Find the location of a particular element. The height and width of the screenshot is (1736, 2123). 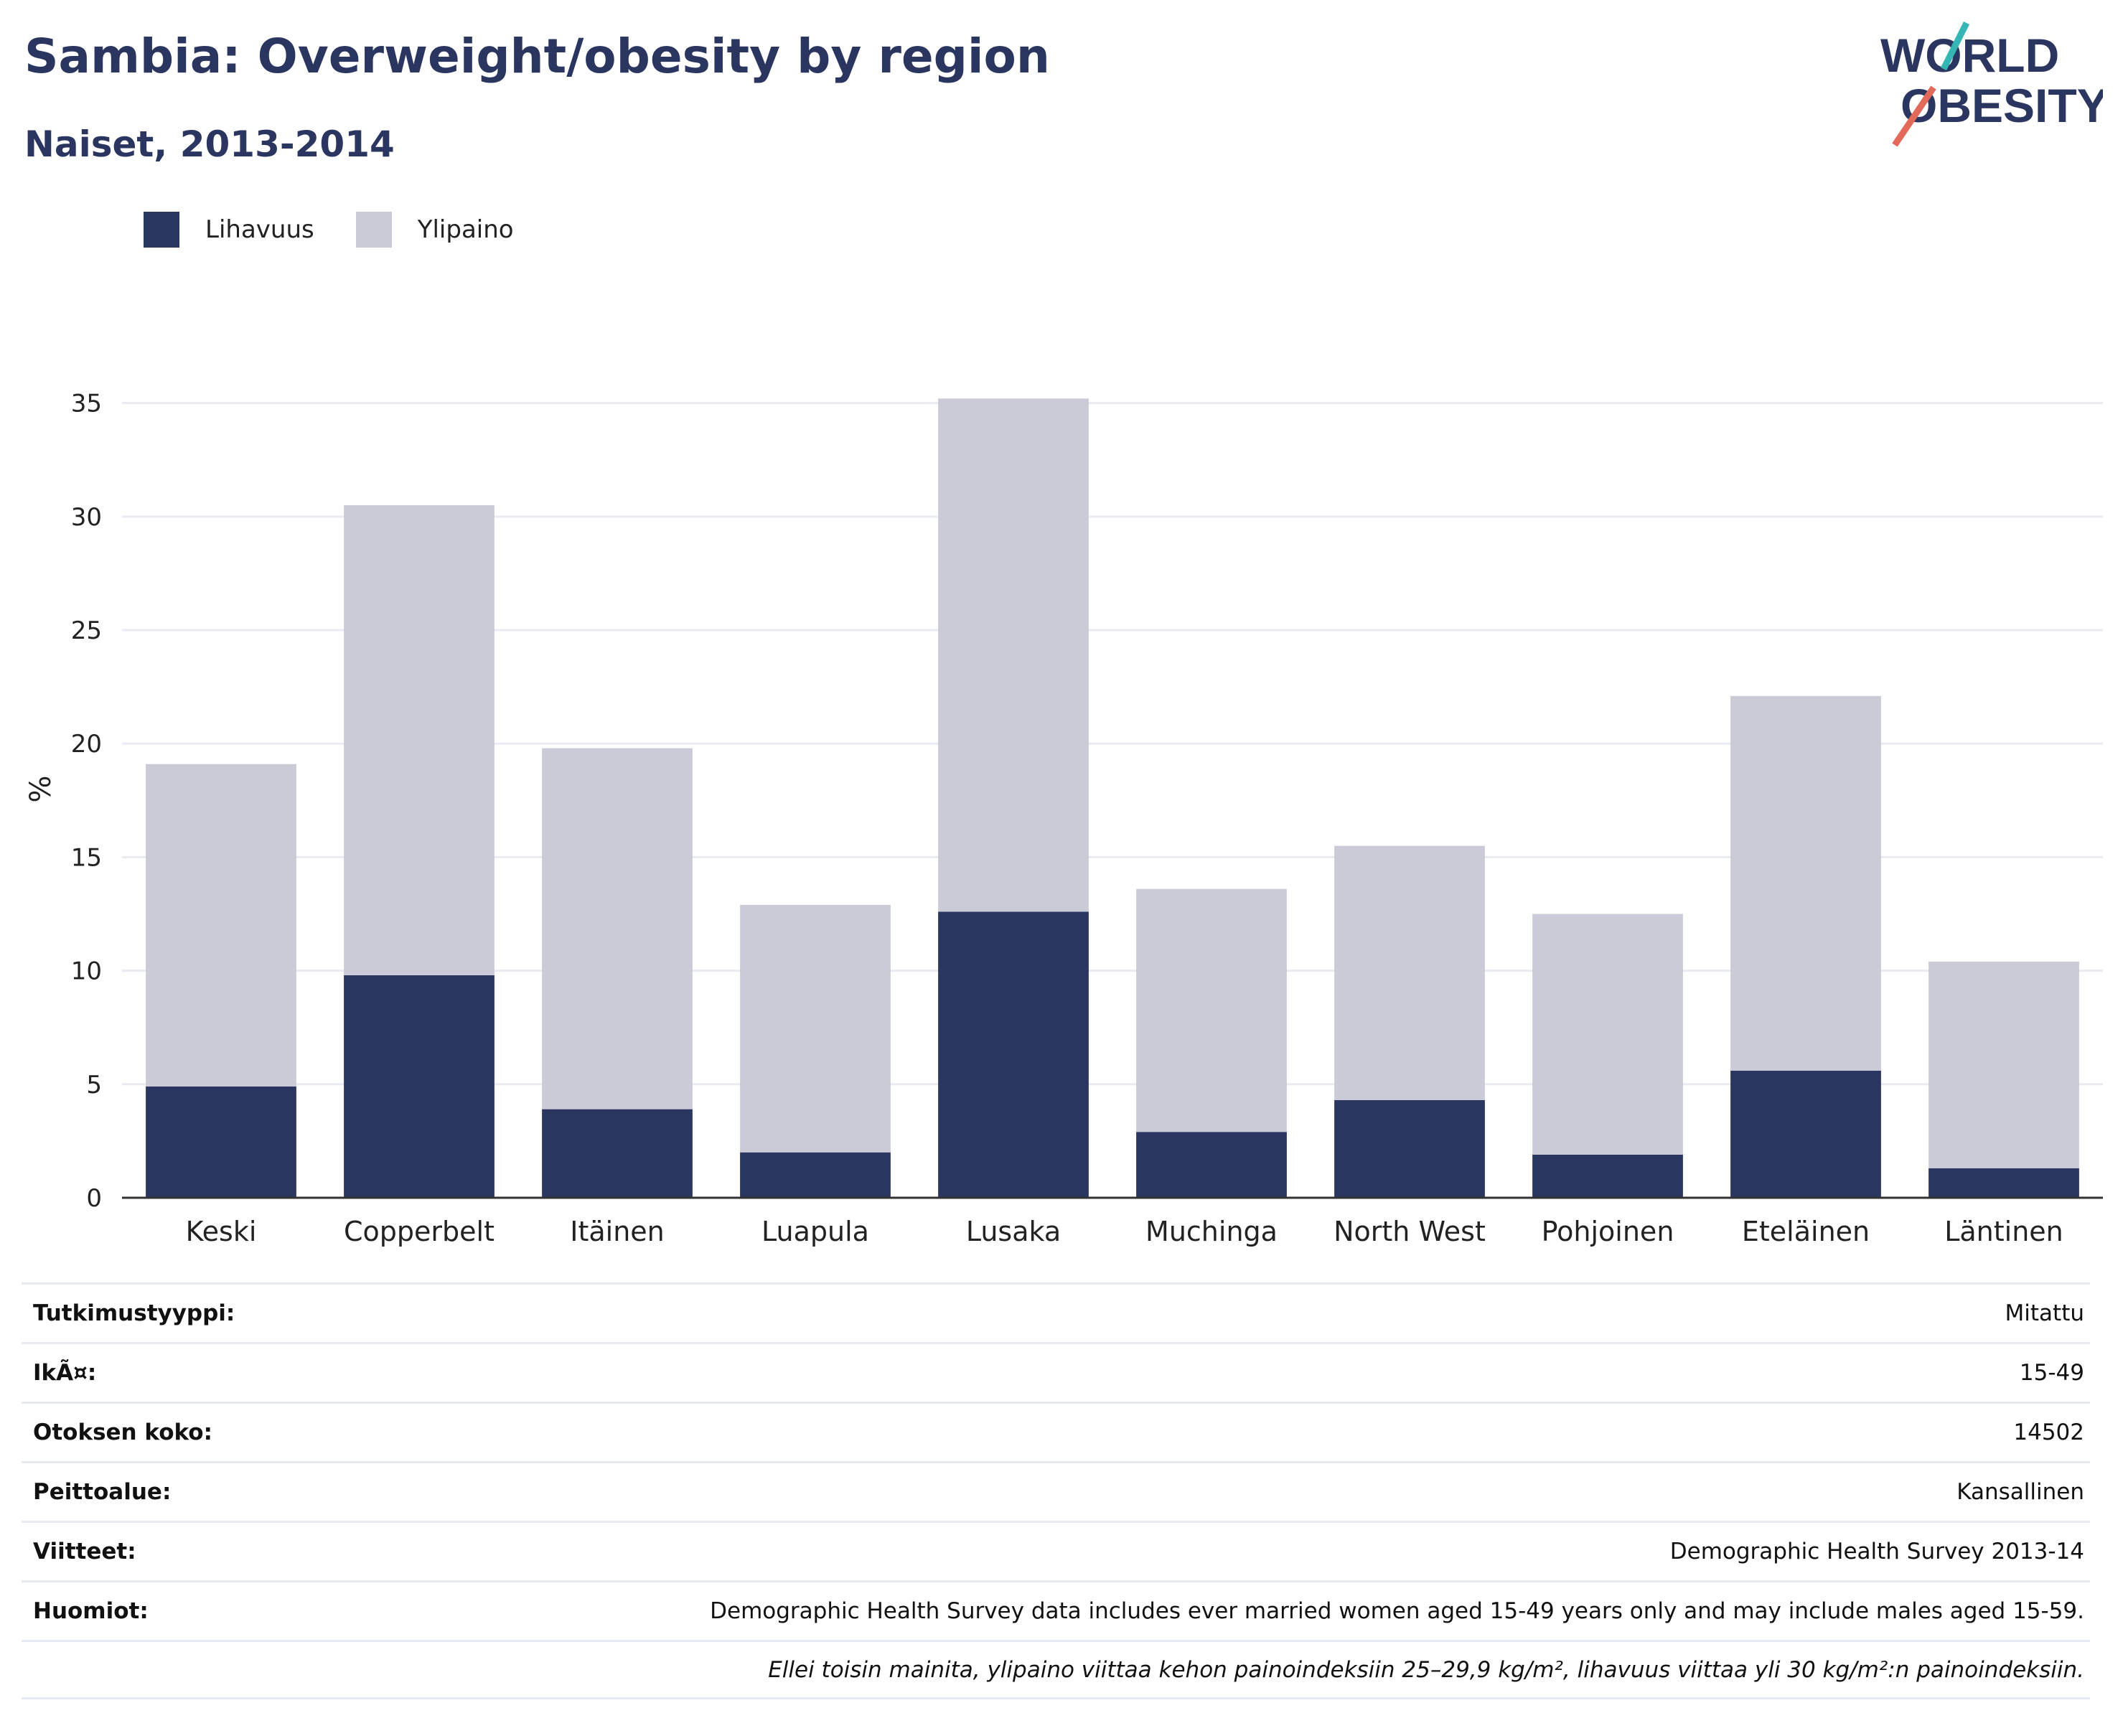

logo-accent-teal is located at coordinates (1955, 46).